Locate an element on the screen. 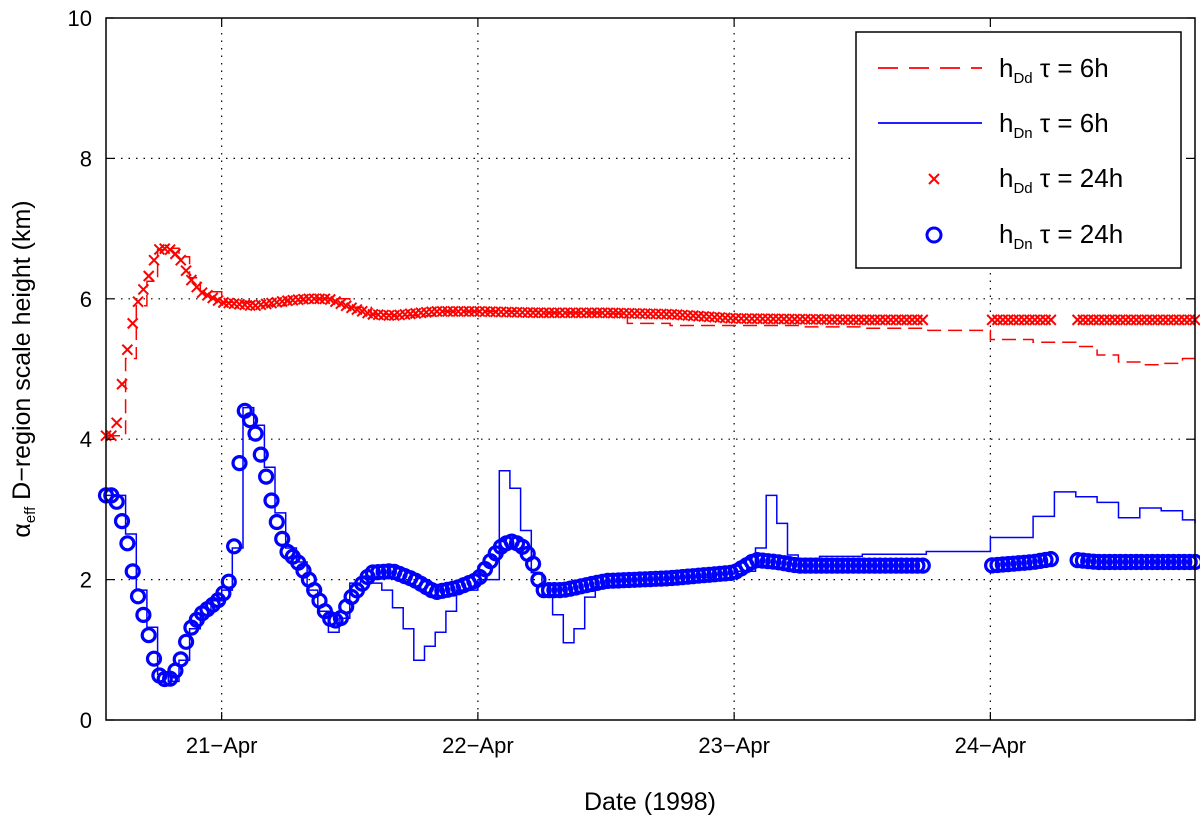 The width and height of the screenshot is (1200, 828). legend-label-sub: Dn is located at coordinates (1022, 244).